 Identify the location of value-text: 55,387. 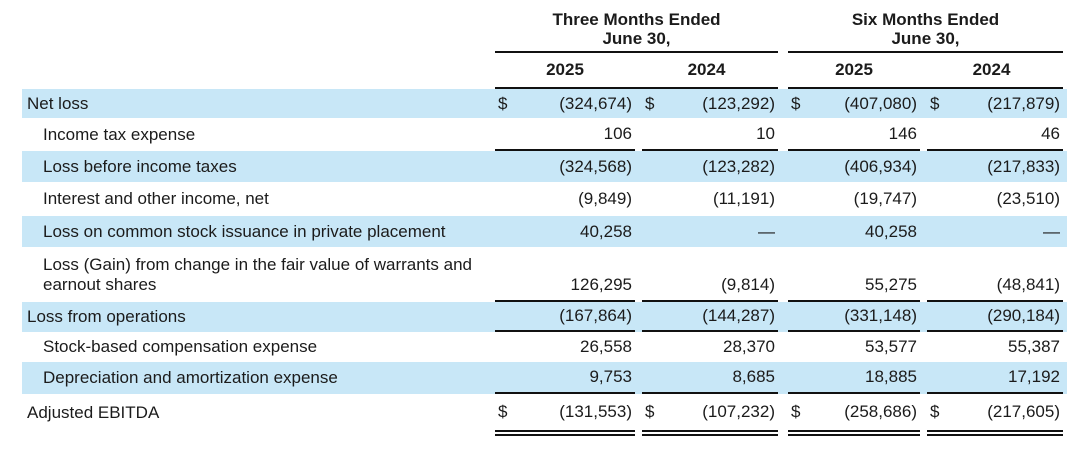
(1034, 346).